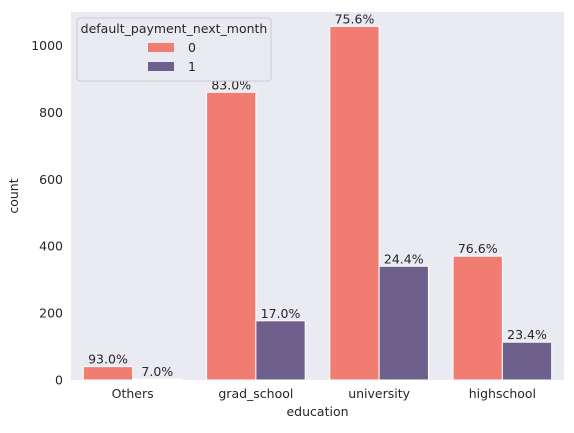  Describe the element at coordinates (324, 393) in the screenshot. I see `x-axis-ticks: Others grad_school university highschool` at that location.